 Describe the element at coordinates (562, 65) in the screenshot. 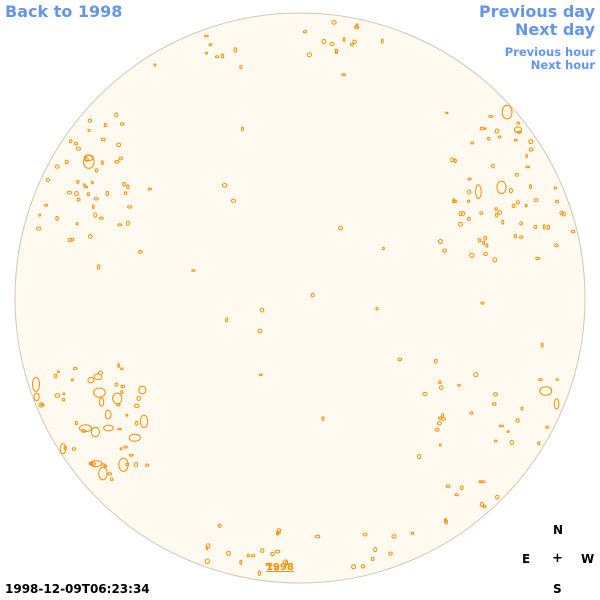

I see `next-hour-link: Next hour` at that location.